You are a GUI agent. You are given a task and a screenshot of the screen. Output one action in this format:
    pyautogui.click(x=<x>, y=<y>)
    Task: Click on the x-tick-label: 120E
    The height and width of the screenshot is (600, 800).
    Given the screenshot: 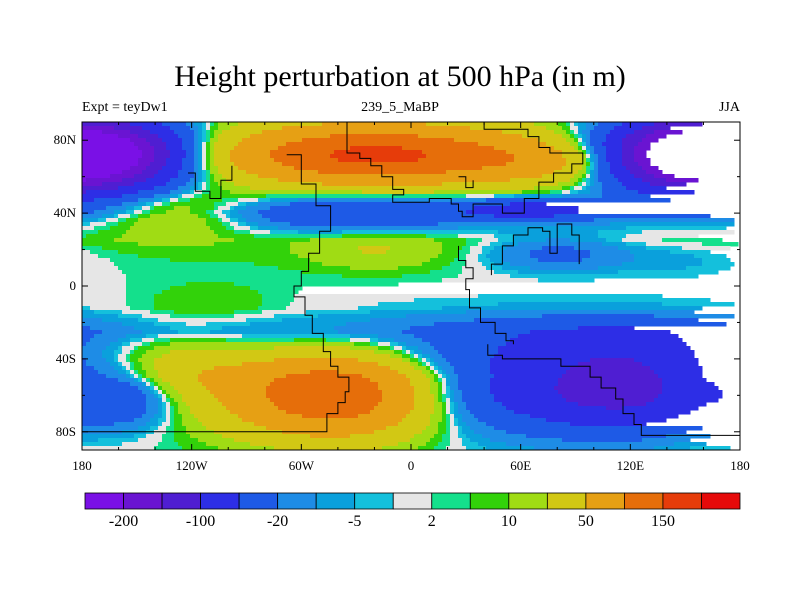 What is the action you would take?
    pyautogui.click(x=631, y=465)
    